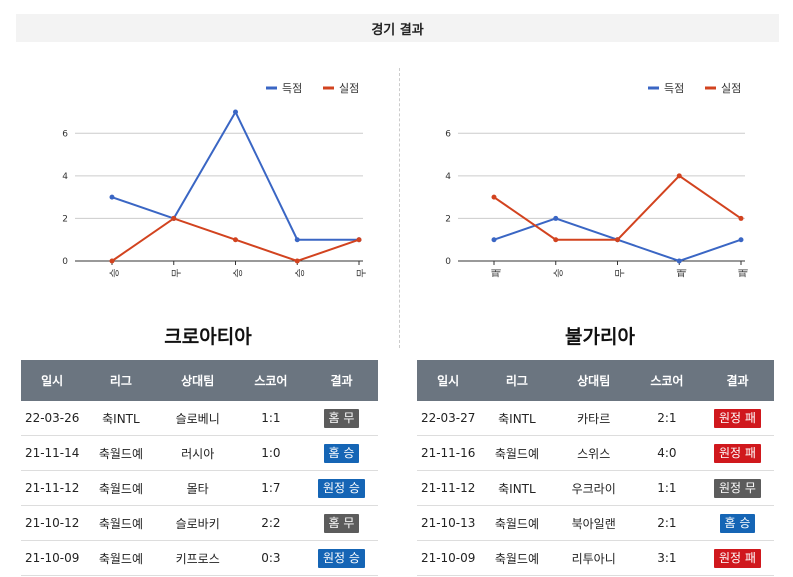  I want to click on match-result-cell: 원정 무, so click(737, 488).